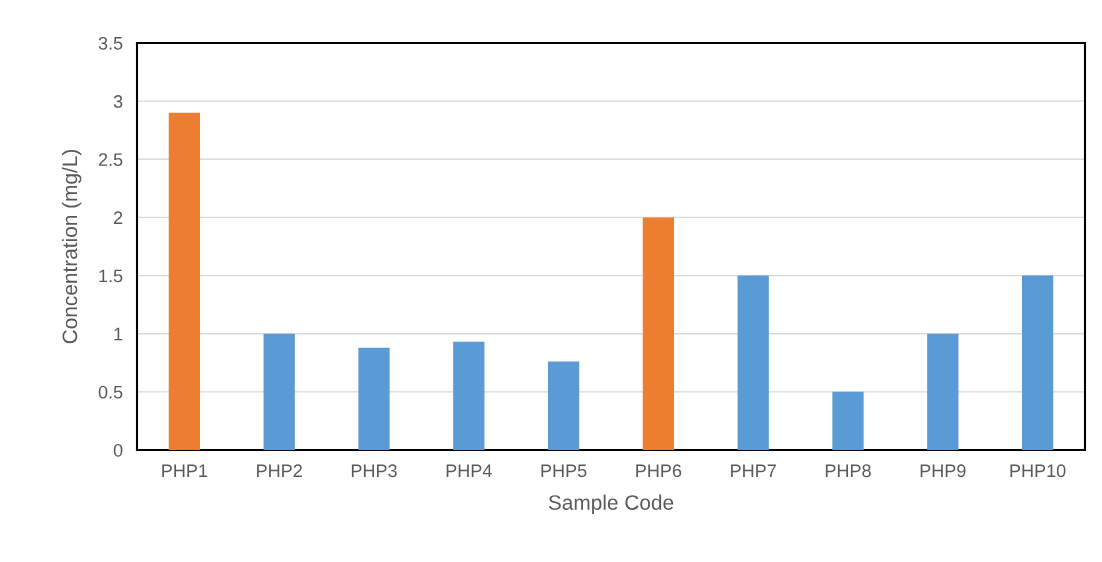 The width and height of the screenshot is (1102, 562). What do you see at coordinates (110, 43) in the screenshot?
I see `y-tick-label: 3.5` at bounding box center [110, 43].